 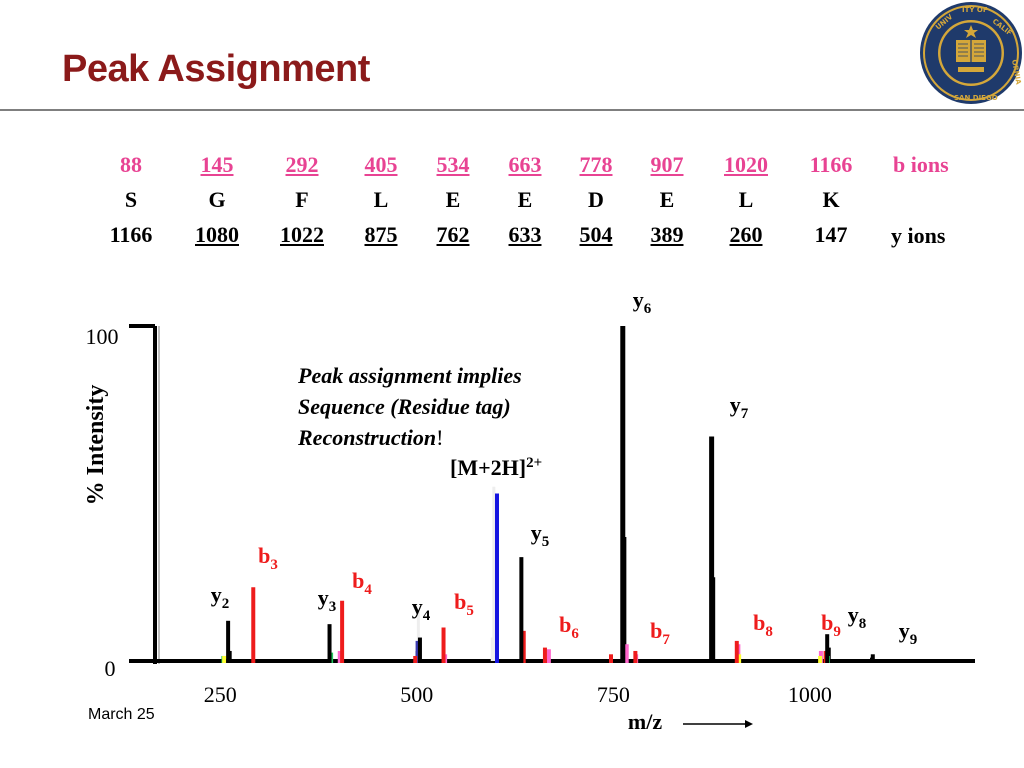 What do you see at coordinates (975, 10) in the screenshot?
I see `svg-text: ITY OF` at bounding box center [975, 10].